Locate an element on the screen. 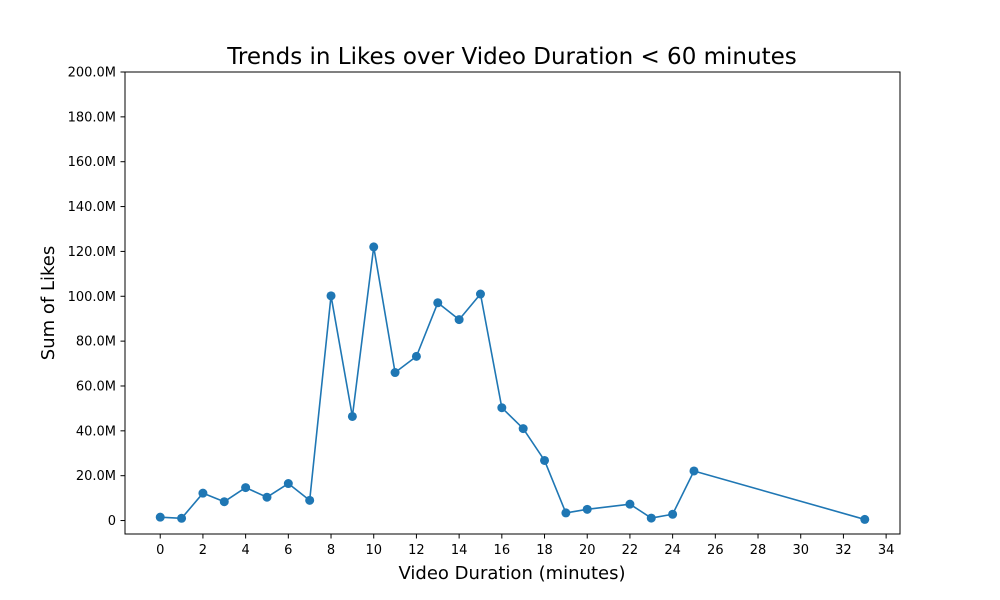 The width and height of the screenshot is (1000, 600). x-axis-ticks: 0 2 4 6 8 10 12 14 16 18 20 22 24 26 28 30 32 34 is located at coordinates (525, 546).